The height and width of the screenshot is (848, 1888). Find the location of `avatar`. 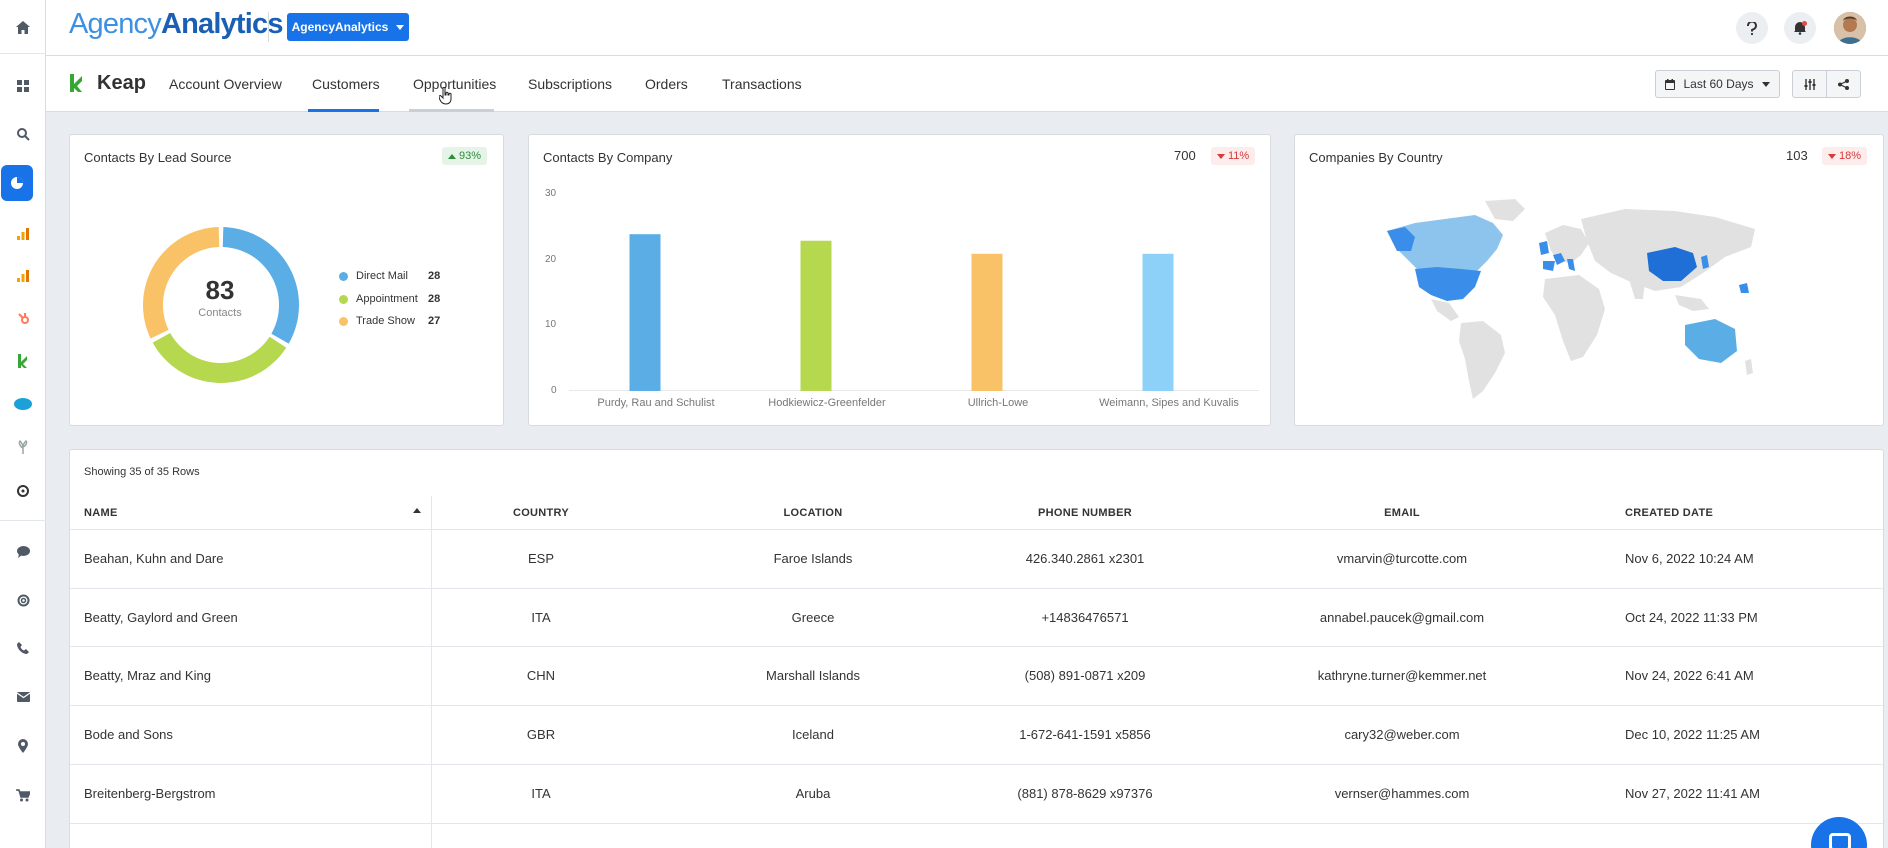

avatar is located at coordinates (1850, 28).